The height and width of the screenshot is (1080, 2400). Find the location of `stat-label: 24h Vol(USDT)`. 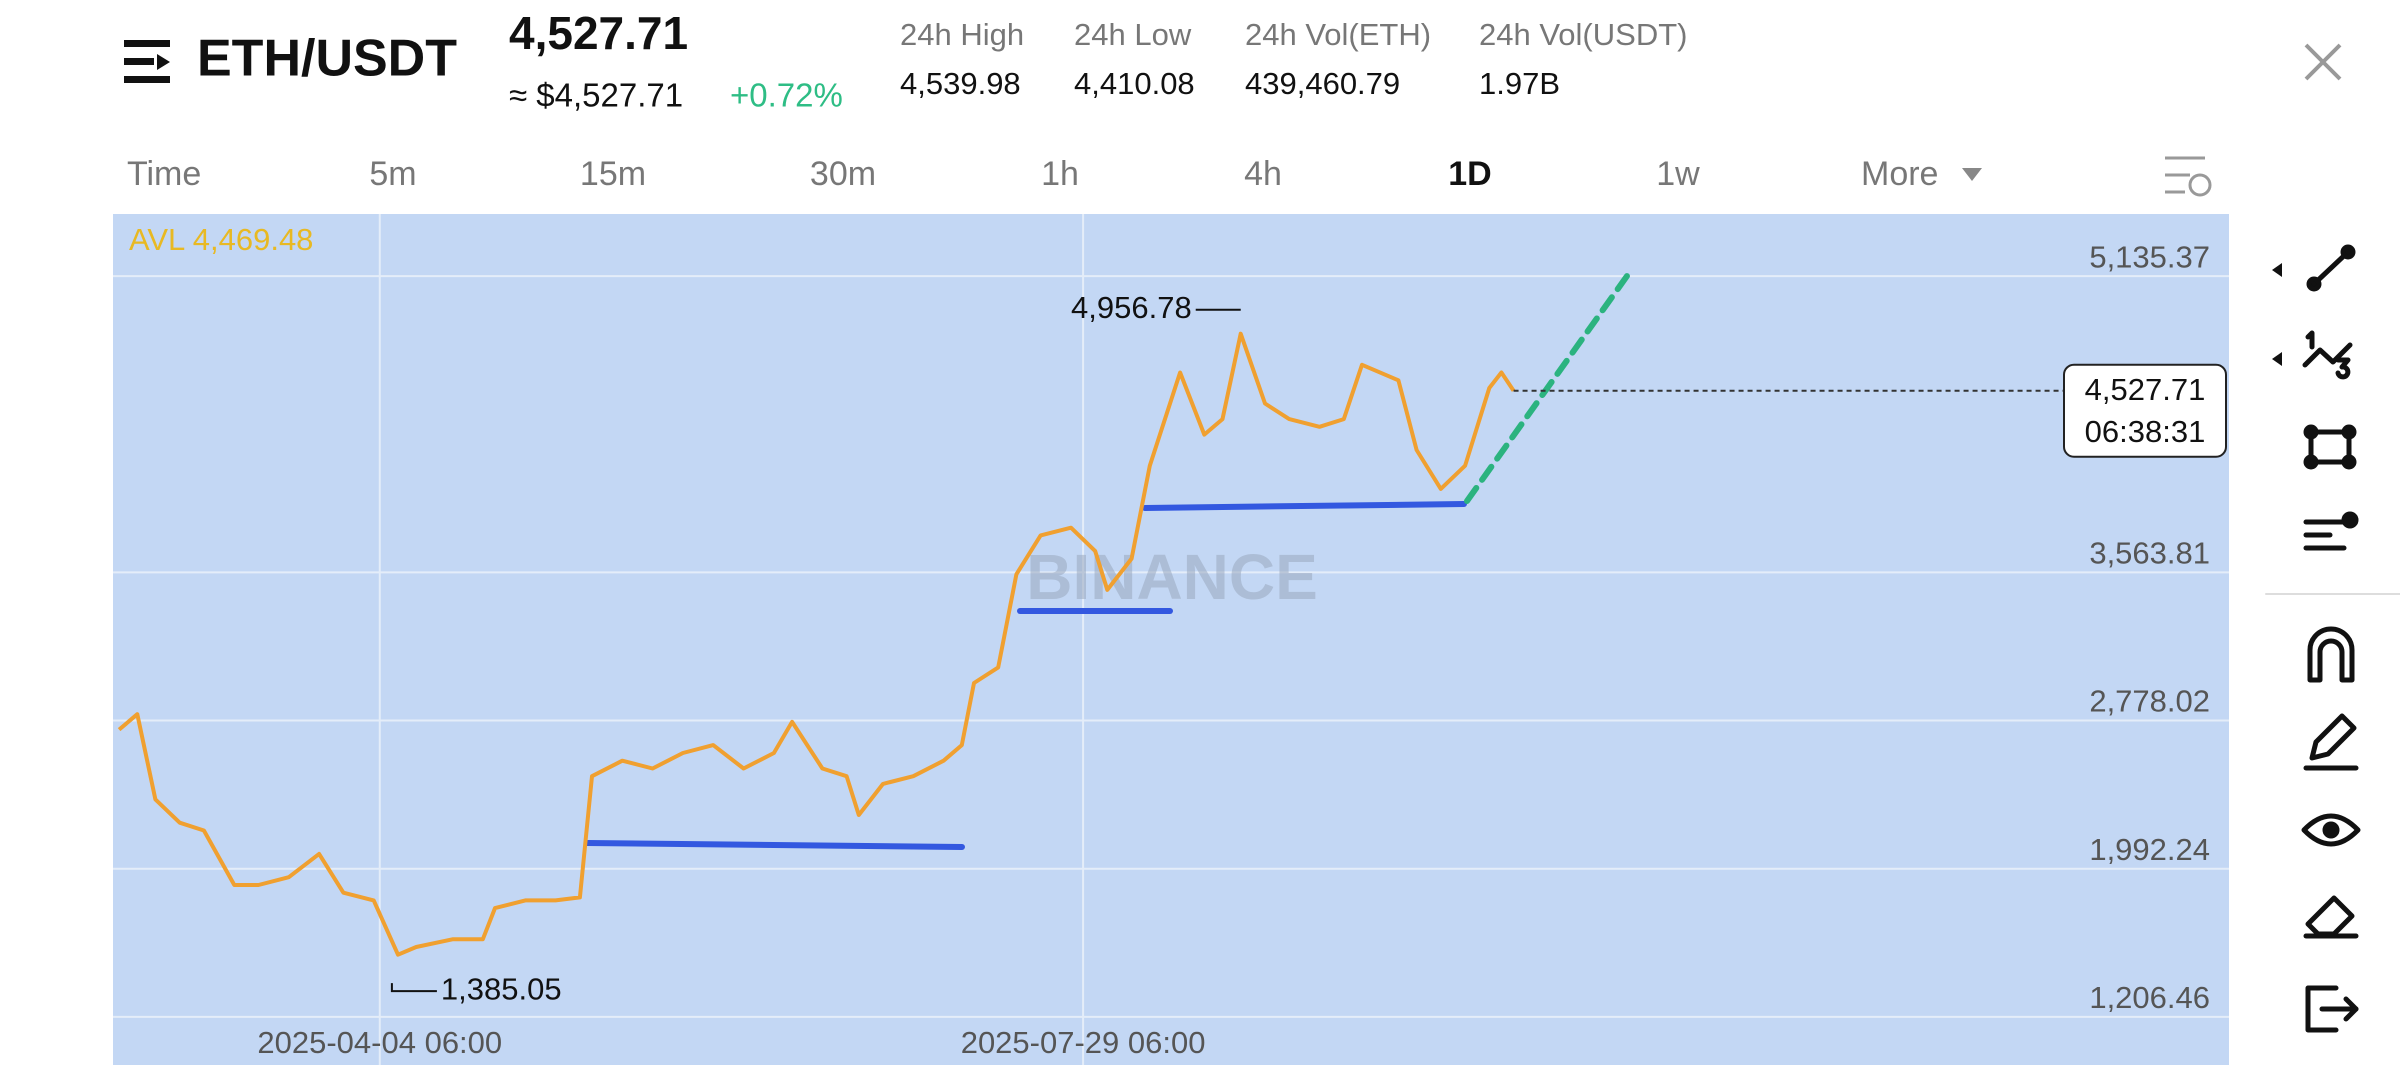

stat-label: 24h Vol(USDT) is located at coordinates (1583, 34).